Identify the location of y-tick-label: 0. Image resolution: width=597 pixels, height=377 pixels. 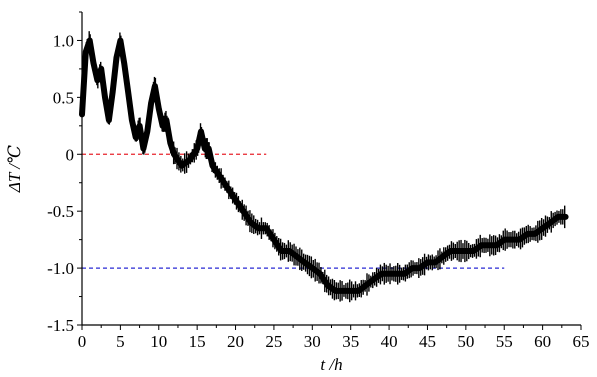
(70, 154).